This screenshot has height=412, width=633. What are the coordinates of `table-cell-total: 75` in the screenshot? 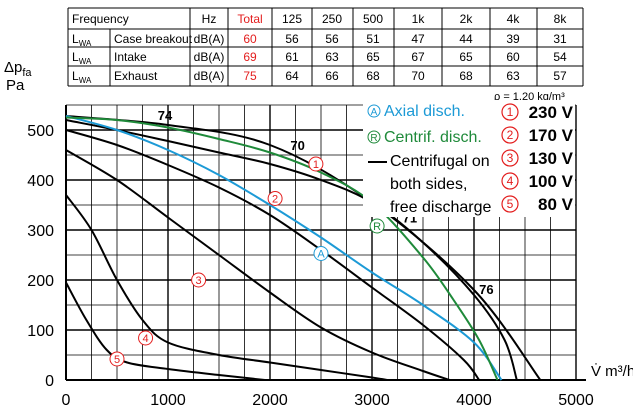 It's located at (250, 76).